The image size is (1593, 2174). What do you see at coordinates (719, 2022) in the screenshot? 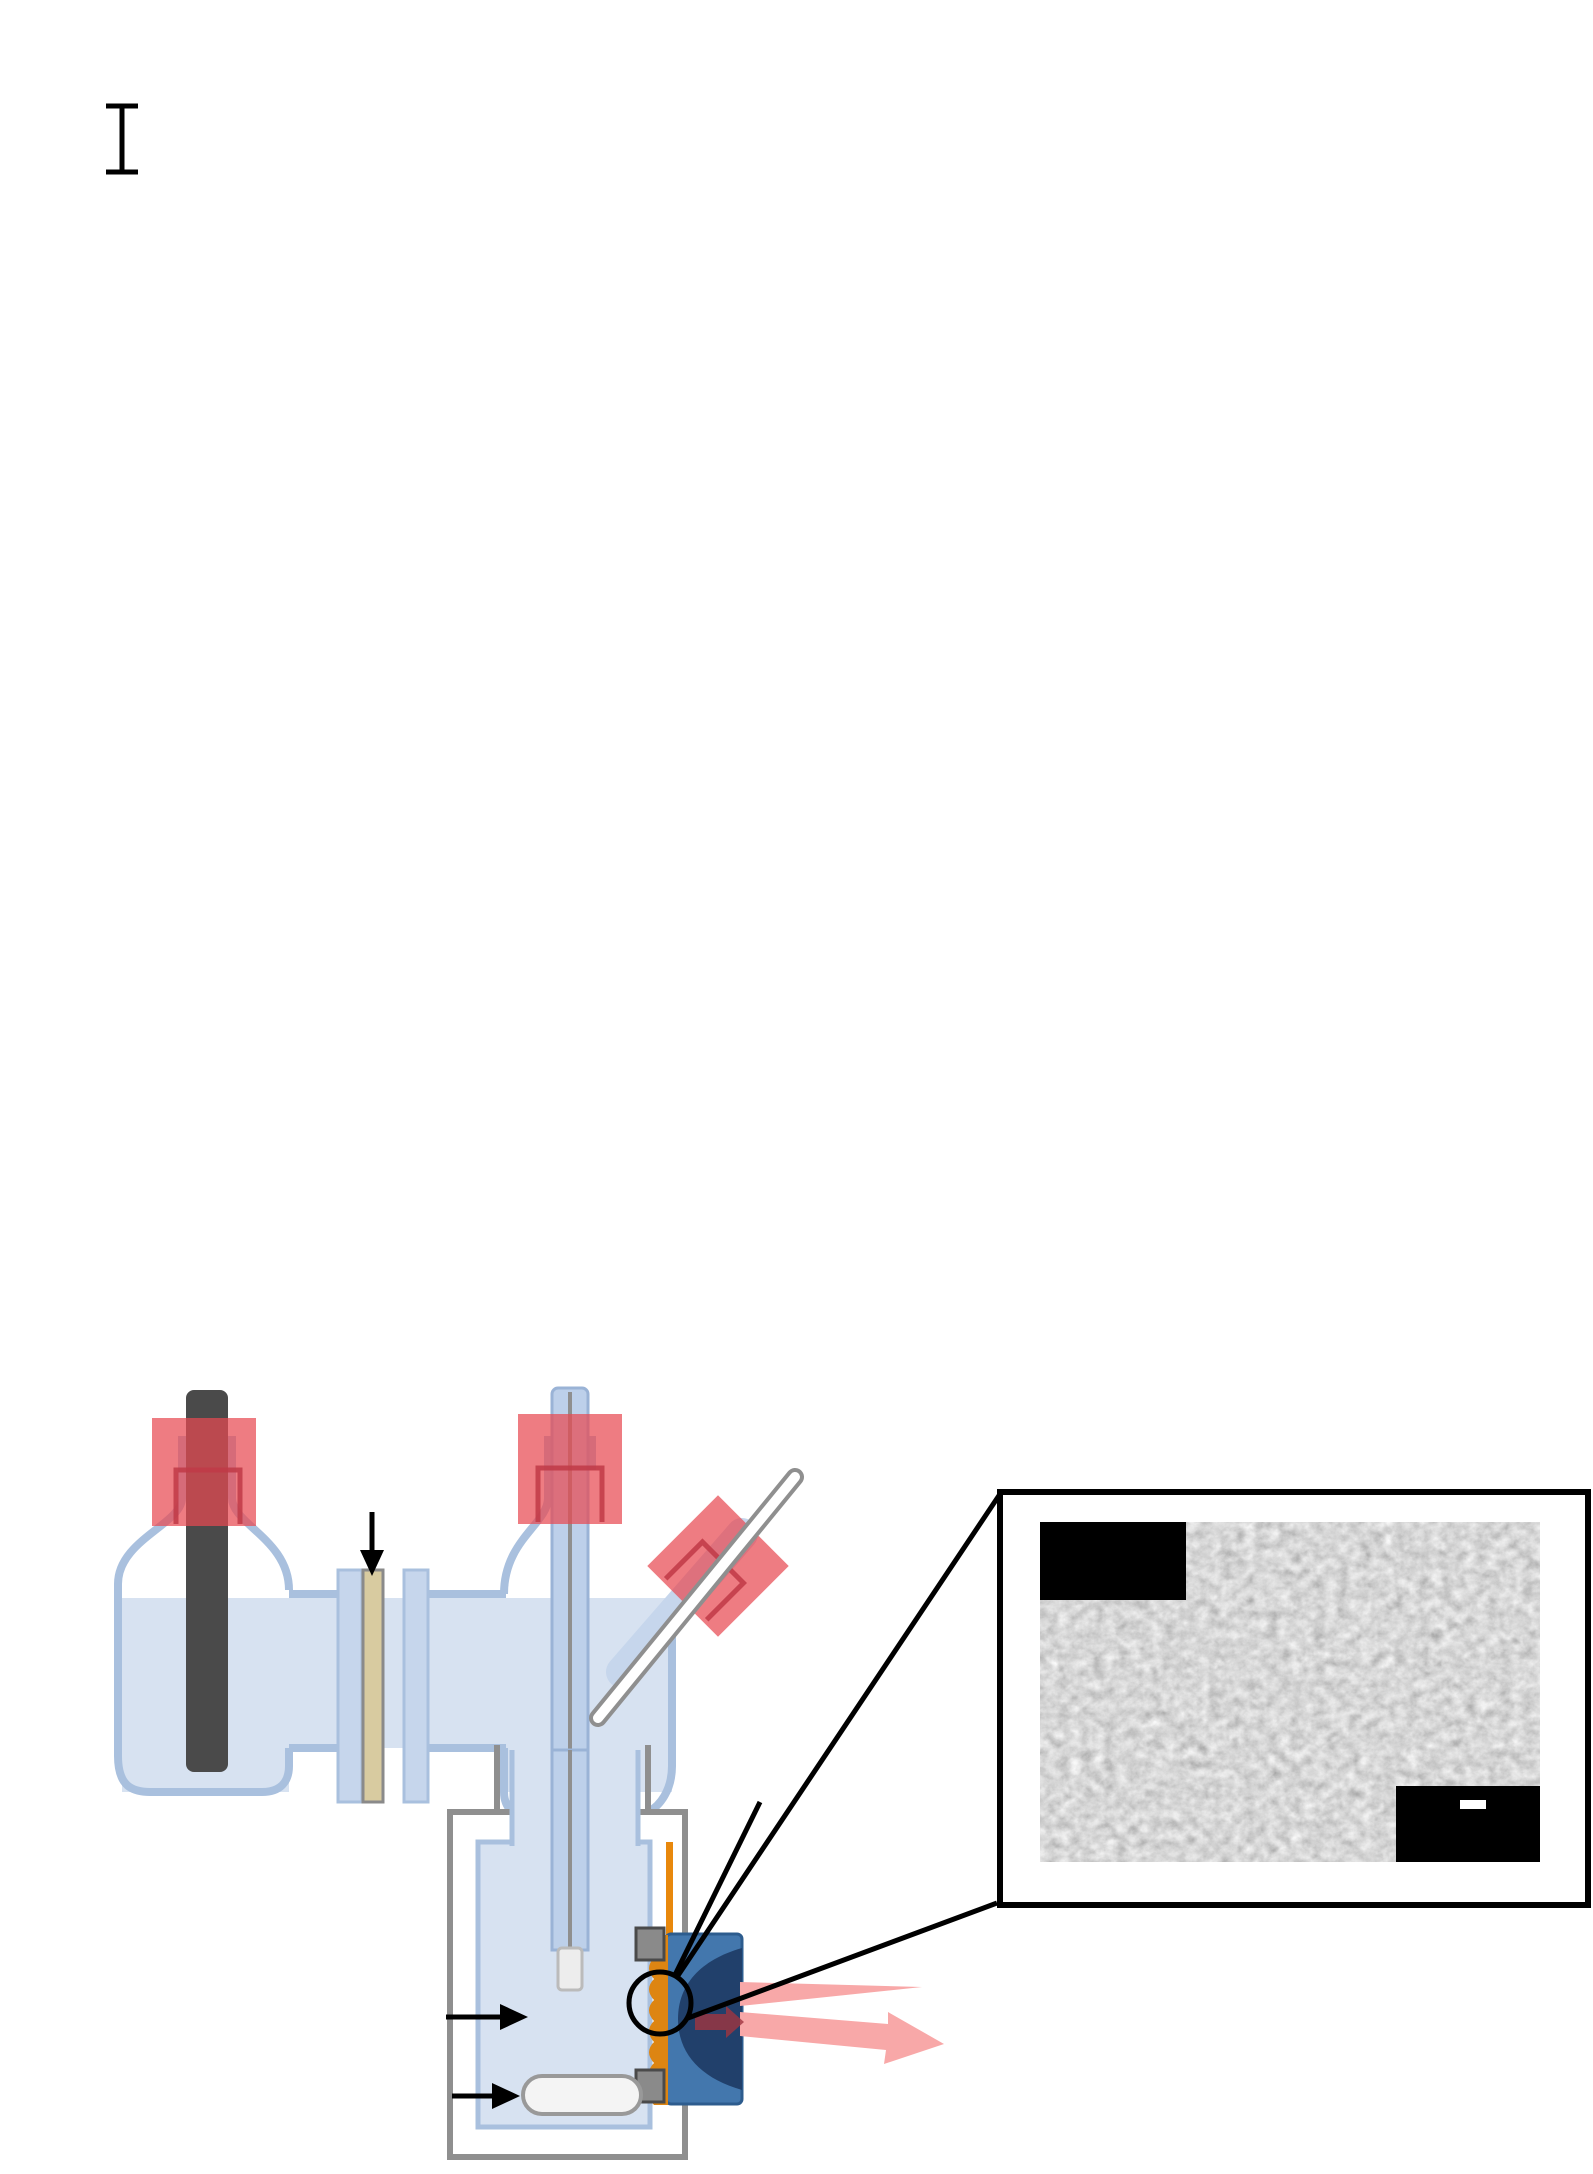
I see `ir-beam-internal` at bounding box center [719, 2022].